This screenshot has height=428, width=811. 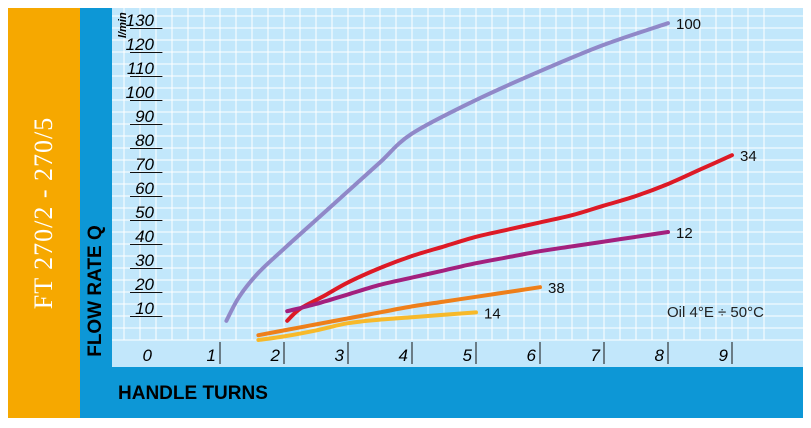 I want to click on oil-note: Oil 4°E ÷ 50°C, so click(x=715, y=312).